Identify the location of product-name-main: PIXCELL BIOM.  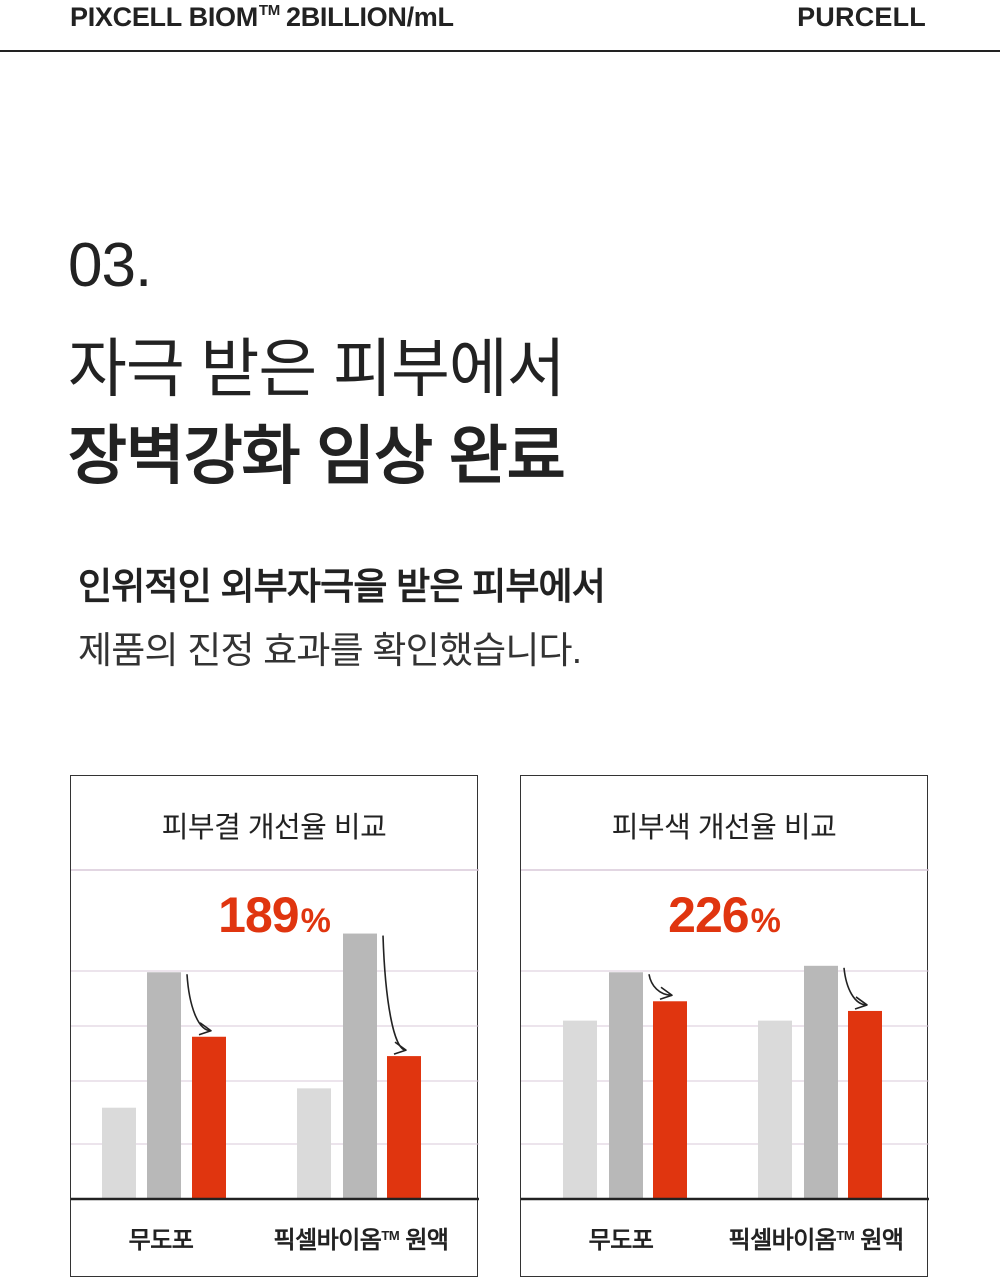
(164, 17).